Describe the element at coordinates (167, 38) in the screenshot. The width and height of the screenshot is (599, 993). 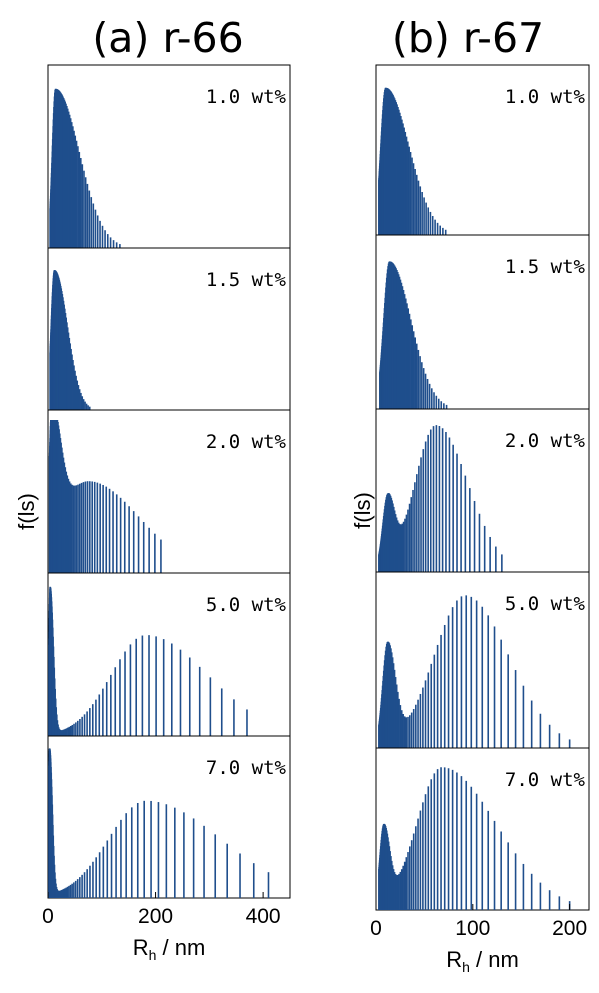
I see `chart-title: (a) r-66` at that location.